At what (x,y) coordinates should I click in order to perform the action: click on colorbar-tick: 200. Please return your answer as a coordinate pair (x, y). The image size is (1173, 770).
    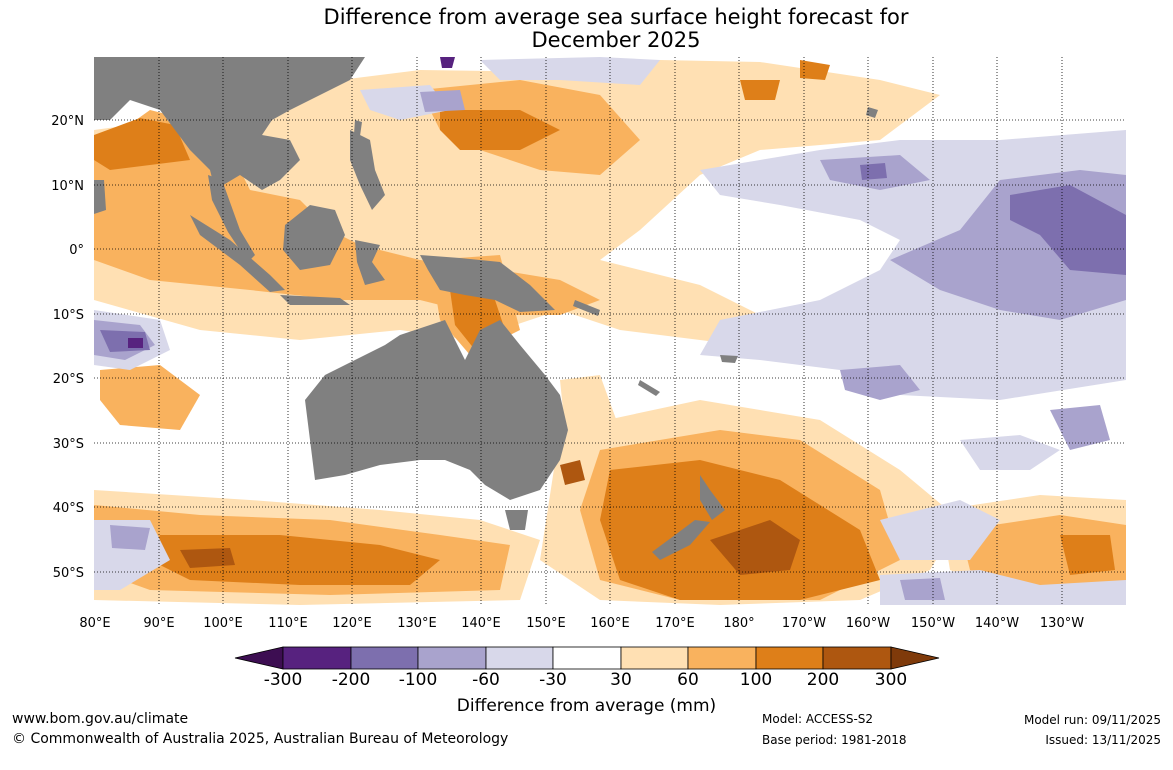
    Looking at the image, I should click on (823, 680).